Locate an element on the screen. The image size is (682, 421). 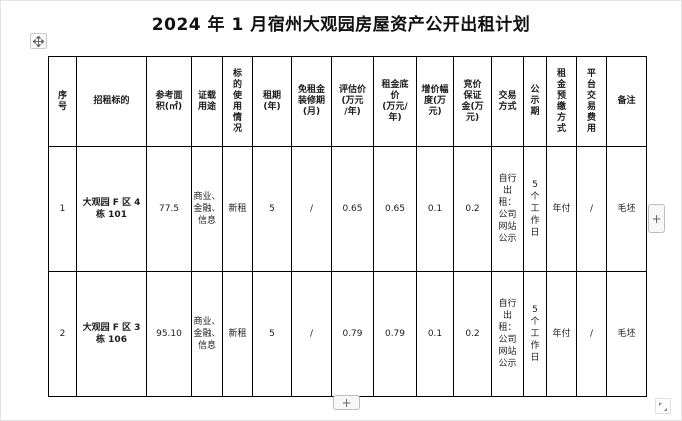
col-header-publicity-period: 公 示 期 is located at coordinates (535, 101).